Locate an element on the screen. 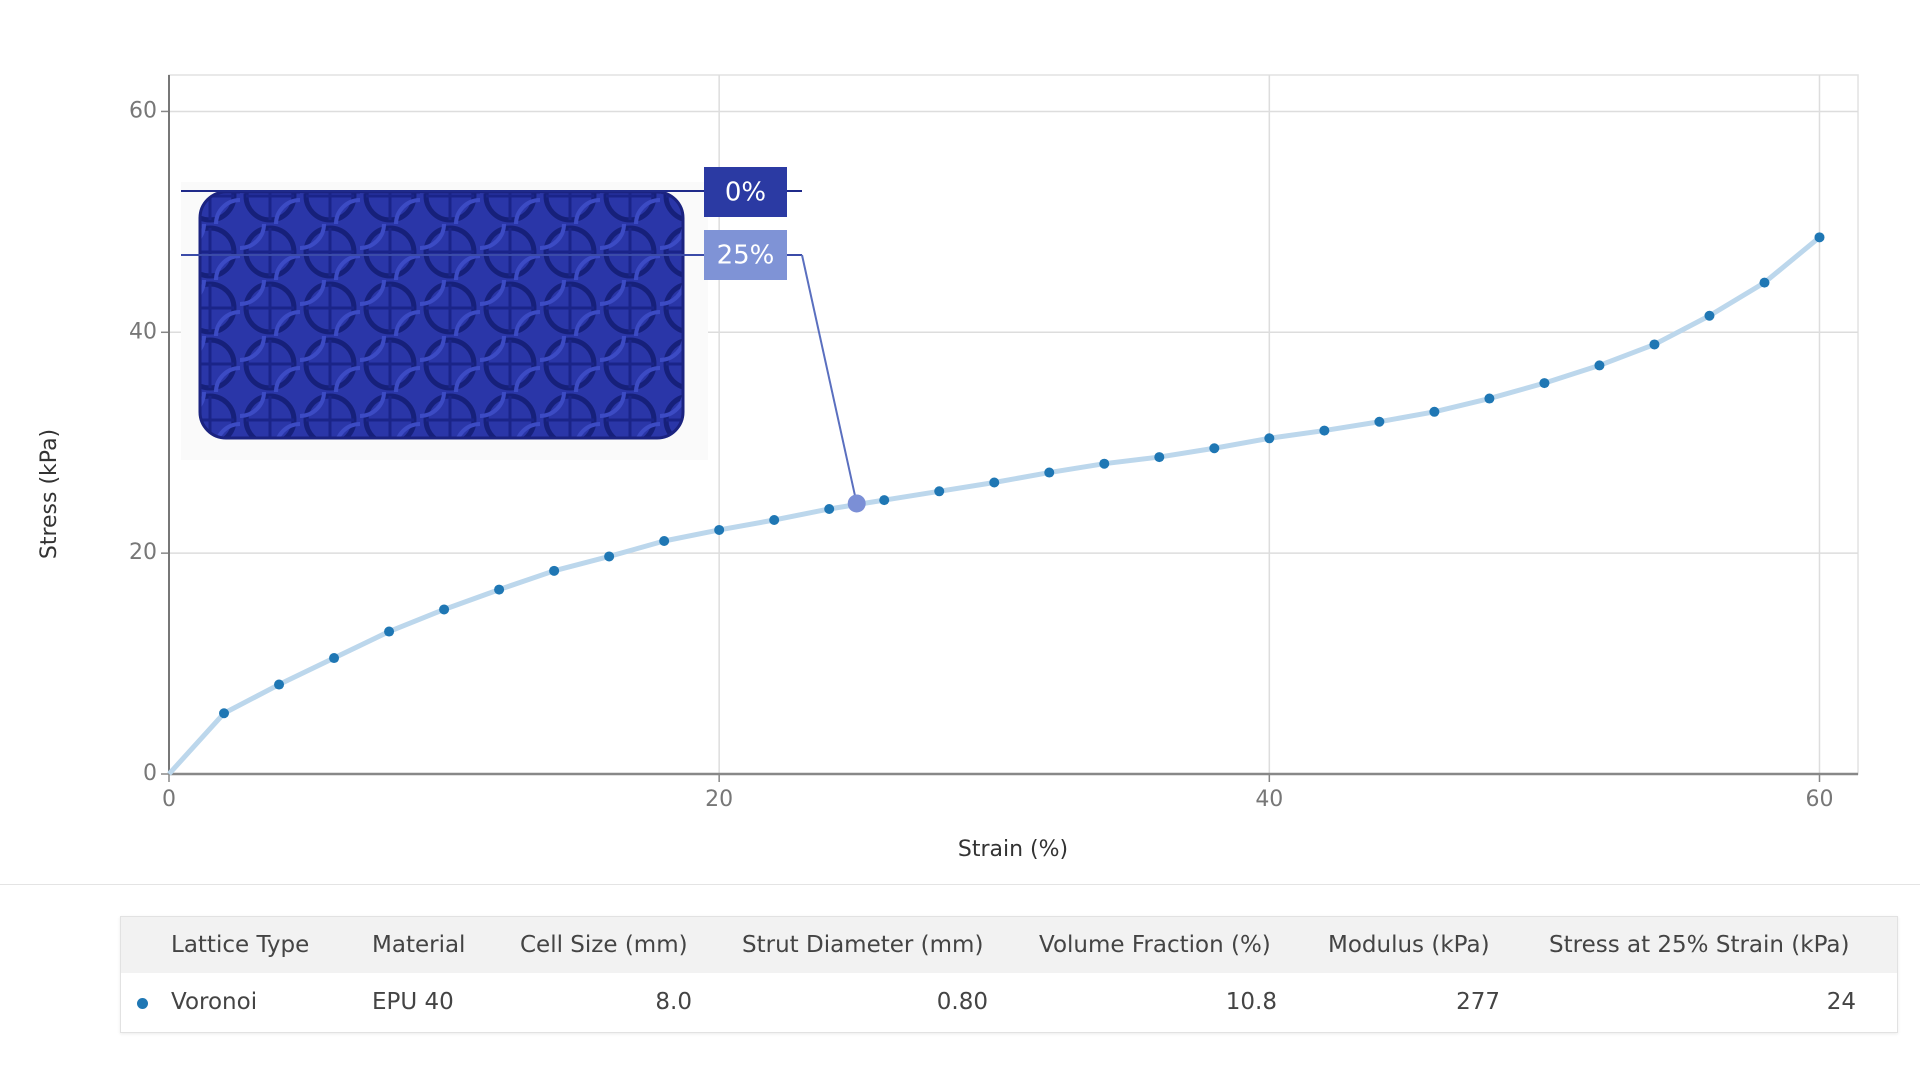 This screenshot has width=1920, height=1080. table-header is located at coordinates (1009, 945).